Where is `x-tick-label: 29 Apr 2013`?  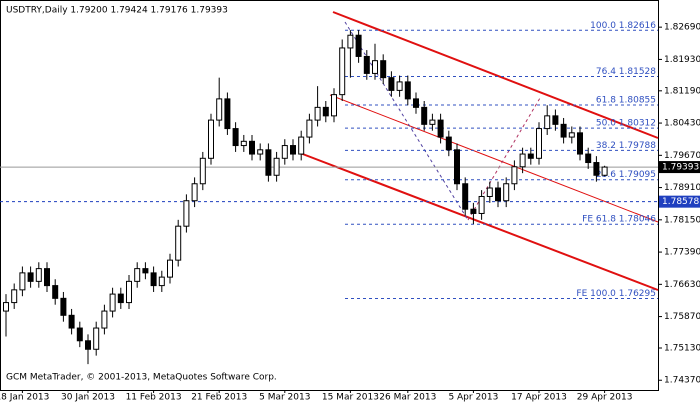 x-tick-label: 29 Apr 2013 is located at coordinates (605, 397).